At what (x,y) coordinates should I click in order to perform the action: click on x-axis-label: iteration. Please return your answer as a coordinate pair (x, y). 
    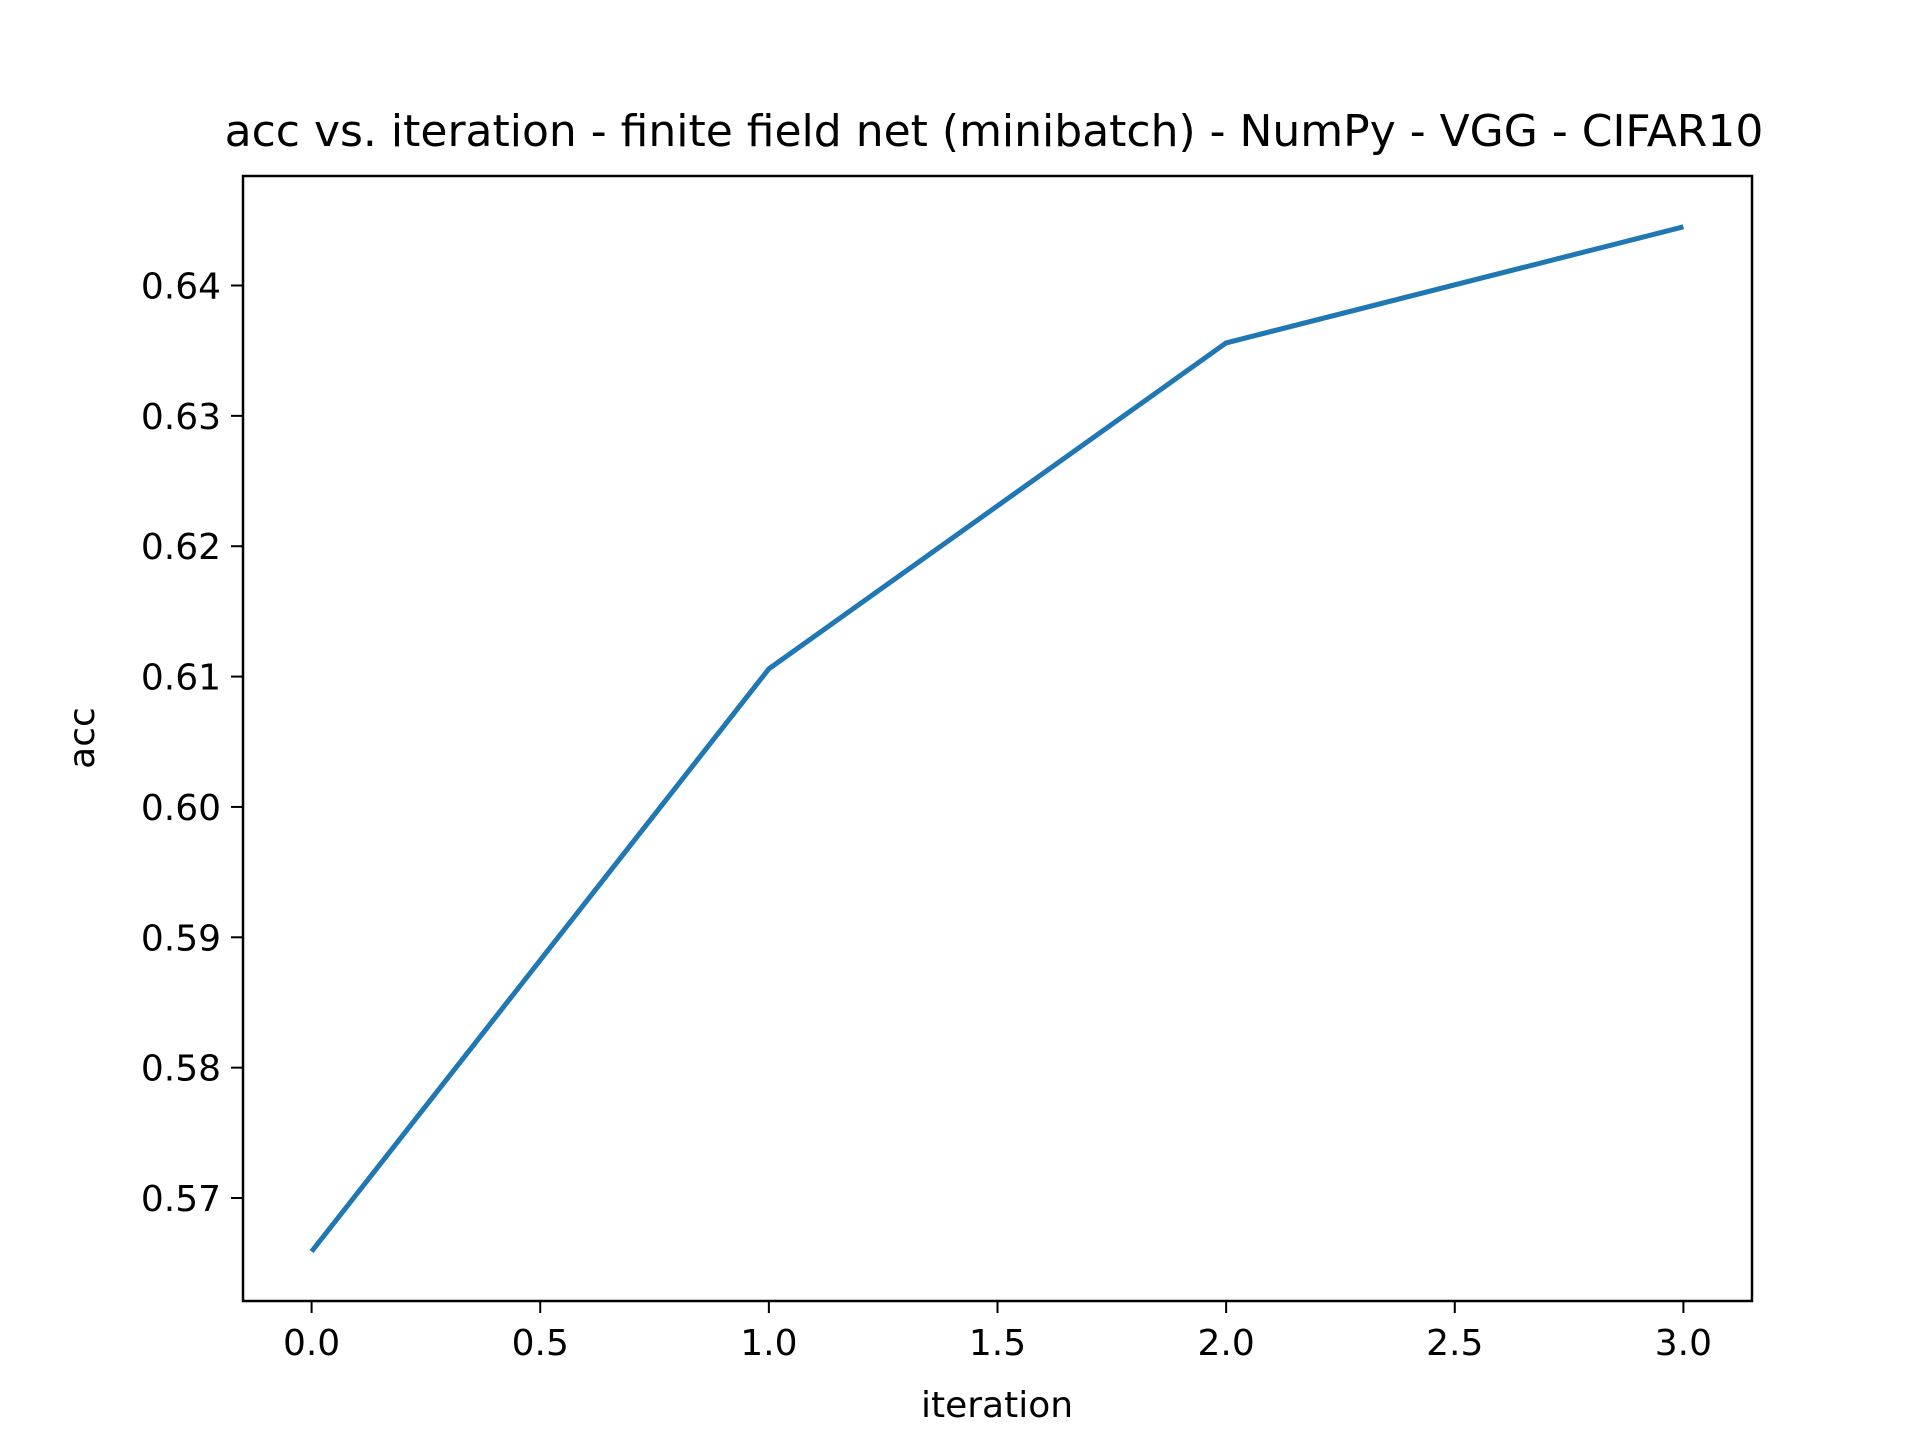
    Looking at the image, I should click on (997, 1405).